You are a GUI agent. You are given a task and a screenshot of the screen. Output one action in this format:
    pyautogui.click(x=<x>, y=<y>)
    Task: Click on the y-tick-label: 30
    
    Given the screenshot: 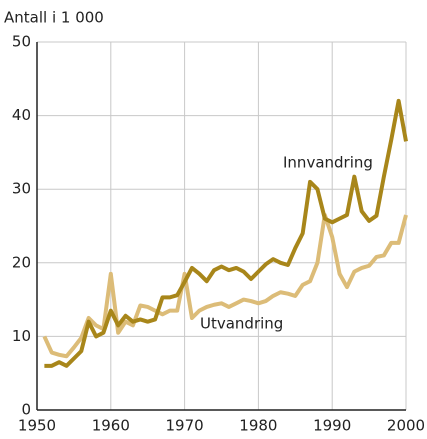 What is the action you would take?
    pyautogui.click(x=21, y=189)
    